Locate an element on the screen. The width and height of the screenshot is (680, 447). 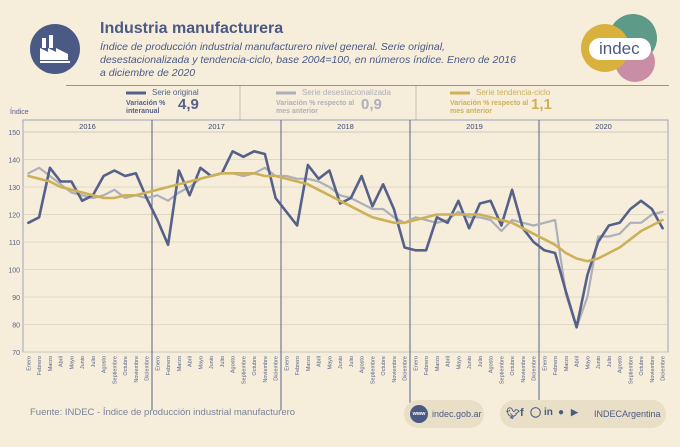
social-handle: INDECArgentina is located at coordinates (627, 414).